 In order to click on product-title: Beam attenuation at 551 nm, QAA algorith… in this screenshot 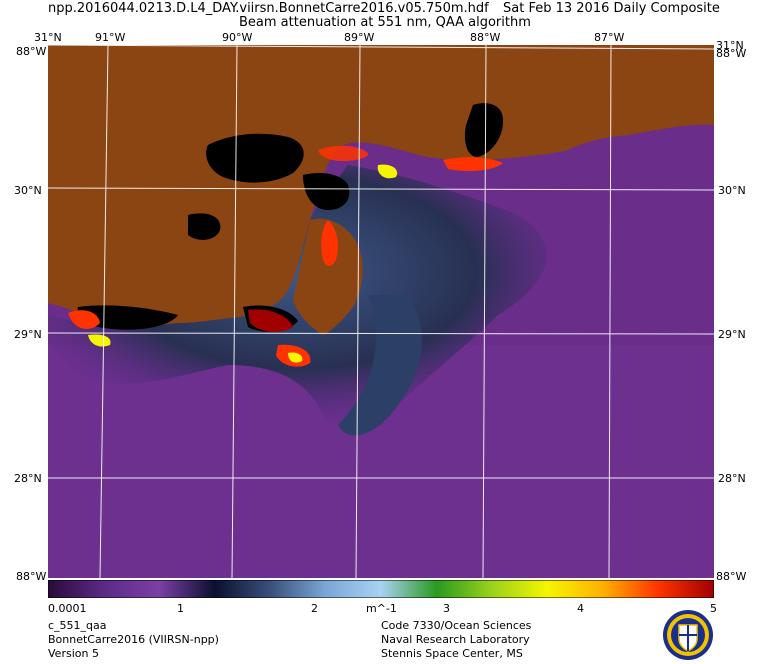, I will do `click(385, 22)`.